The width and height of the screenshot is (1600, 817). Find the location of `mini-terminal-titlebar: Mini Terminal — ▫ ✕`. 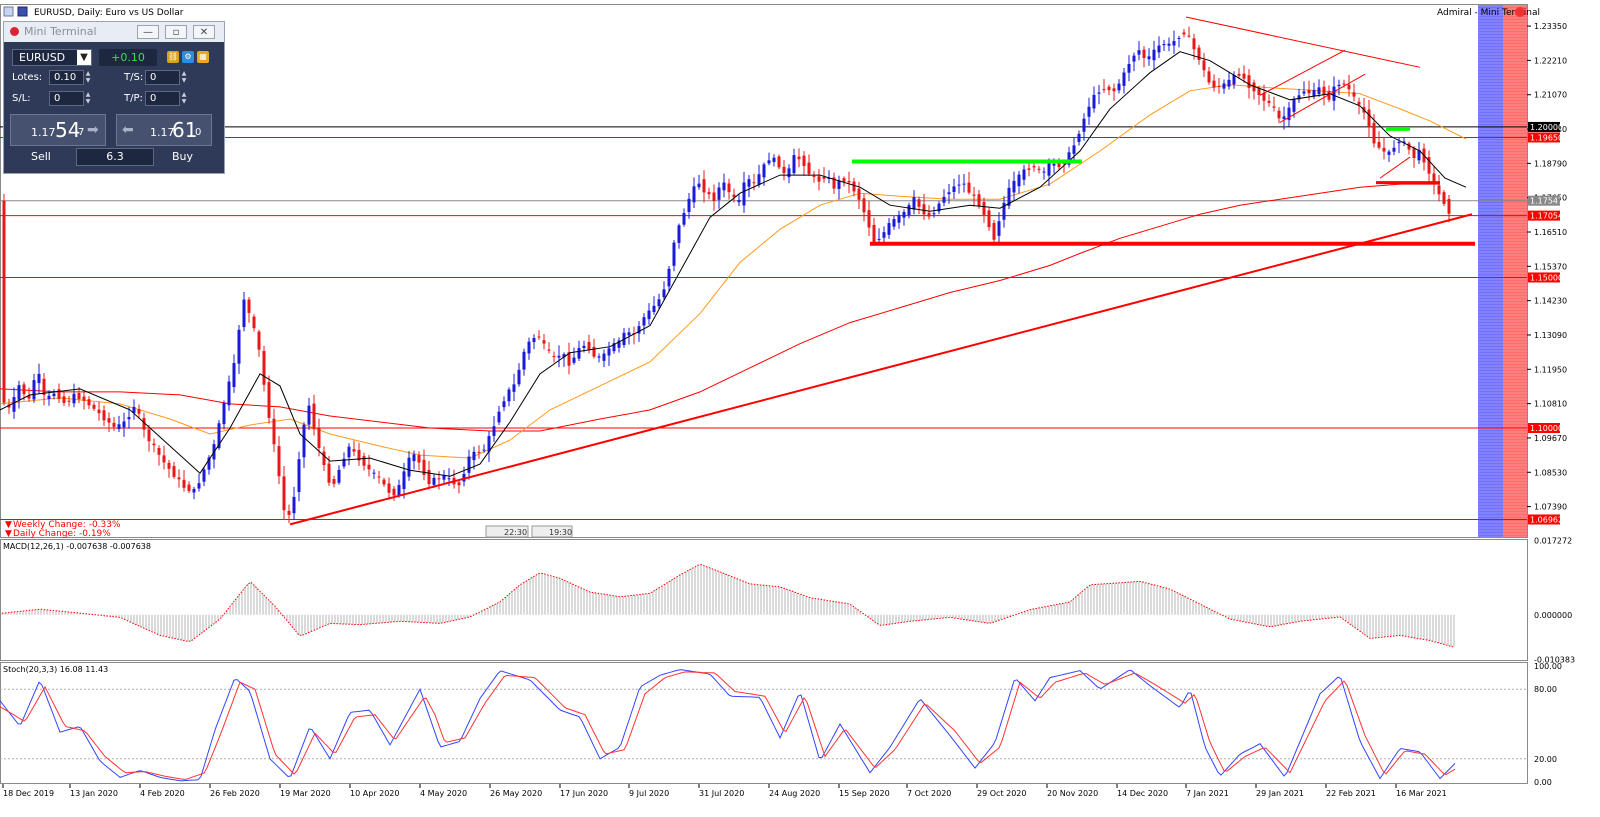

mini-terminal-titlebar: Mini Terminal — ▫ ✕ is located at coordinates (114, 32).